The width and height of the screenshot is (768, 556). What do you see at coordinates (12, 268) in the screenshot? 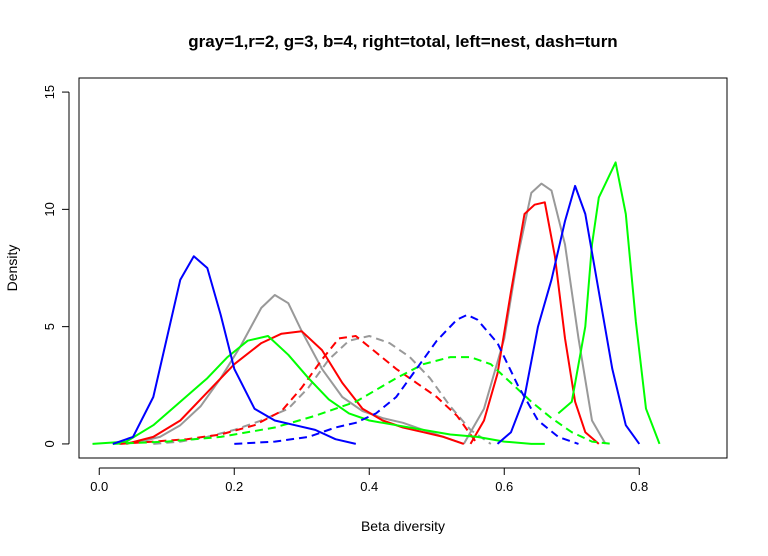
I see `y-axis-label: Density` at bounding box center [12, 268].